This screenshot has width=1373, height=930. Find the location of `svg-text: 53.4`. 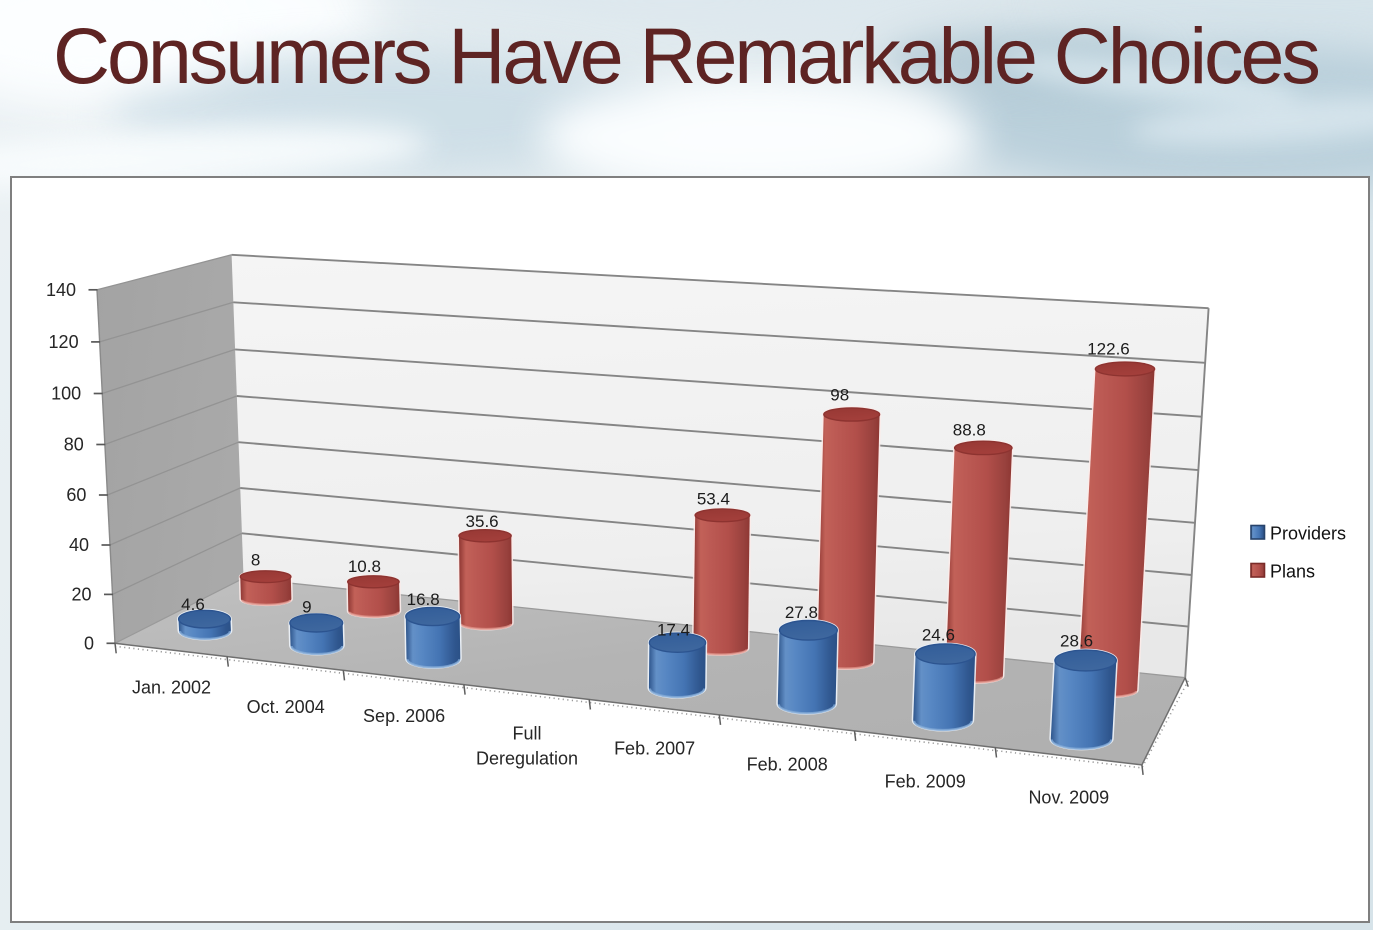

svg-text: 53.4 is located at coordinates (713, 498).